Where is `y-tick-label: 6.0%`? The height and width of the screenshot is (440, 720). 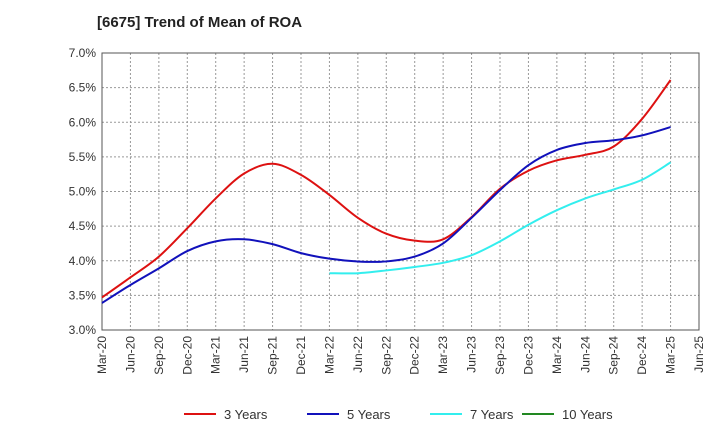
y-tick-label: 6.0% is located at coordinates (83, 122).